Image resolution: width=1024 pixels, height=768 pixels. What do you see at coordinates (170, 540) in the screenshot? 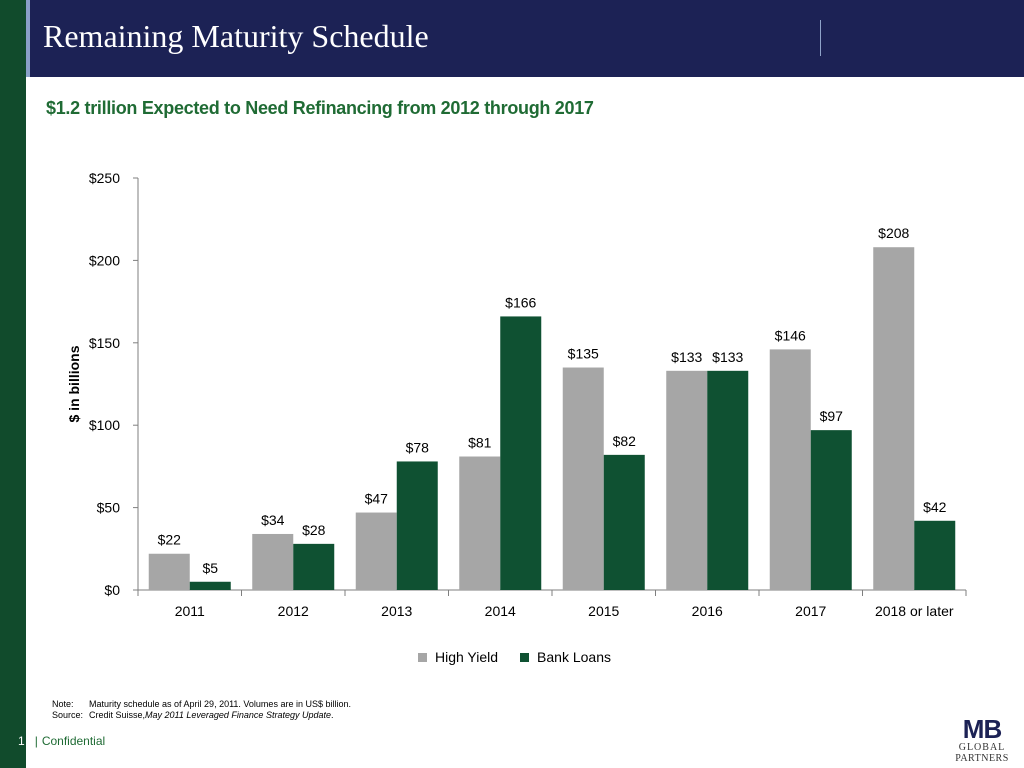
I see `data-label: $22` at bounding box center [170, 540].